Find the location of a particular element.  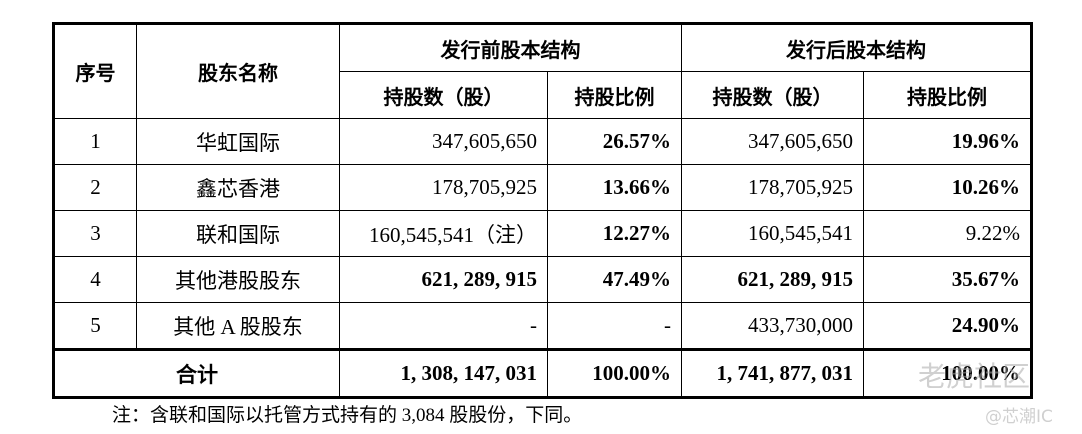

cell: 9.22% is located at coordinates (947, 233).